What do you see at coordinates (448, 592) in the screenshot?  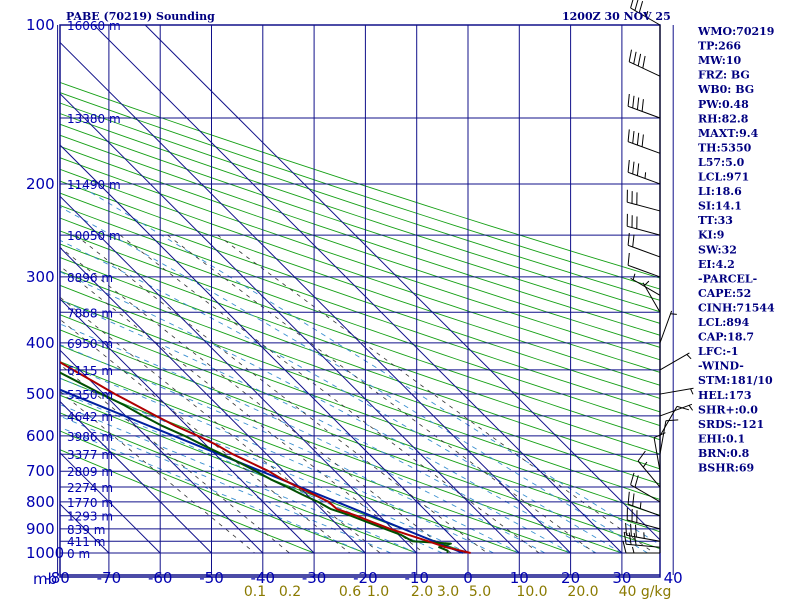 I see `mixing-ratio-label: 3.0` at bounding box center [448, 592].